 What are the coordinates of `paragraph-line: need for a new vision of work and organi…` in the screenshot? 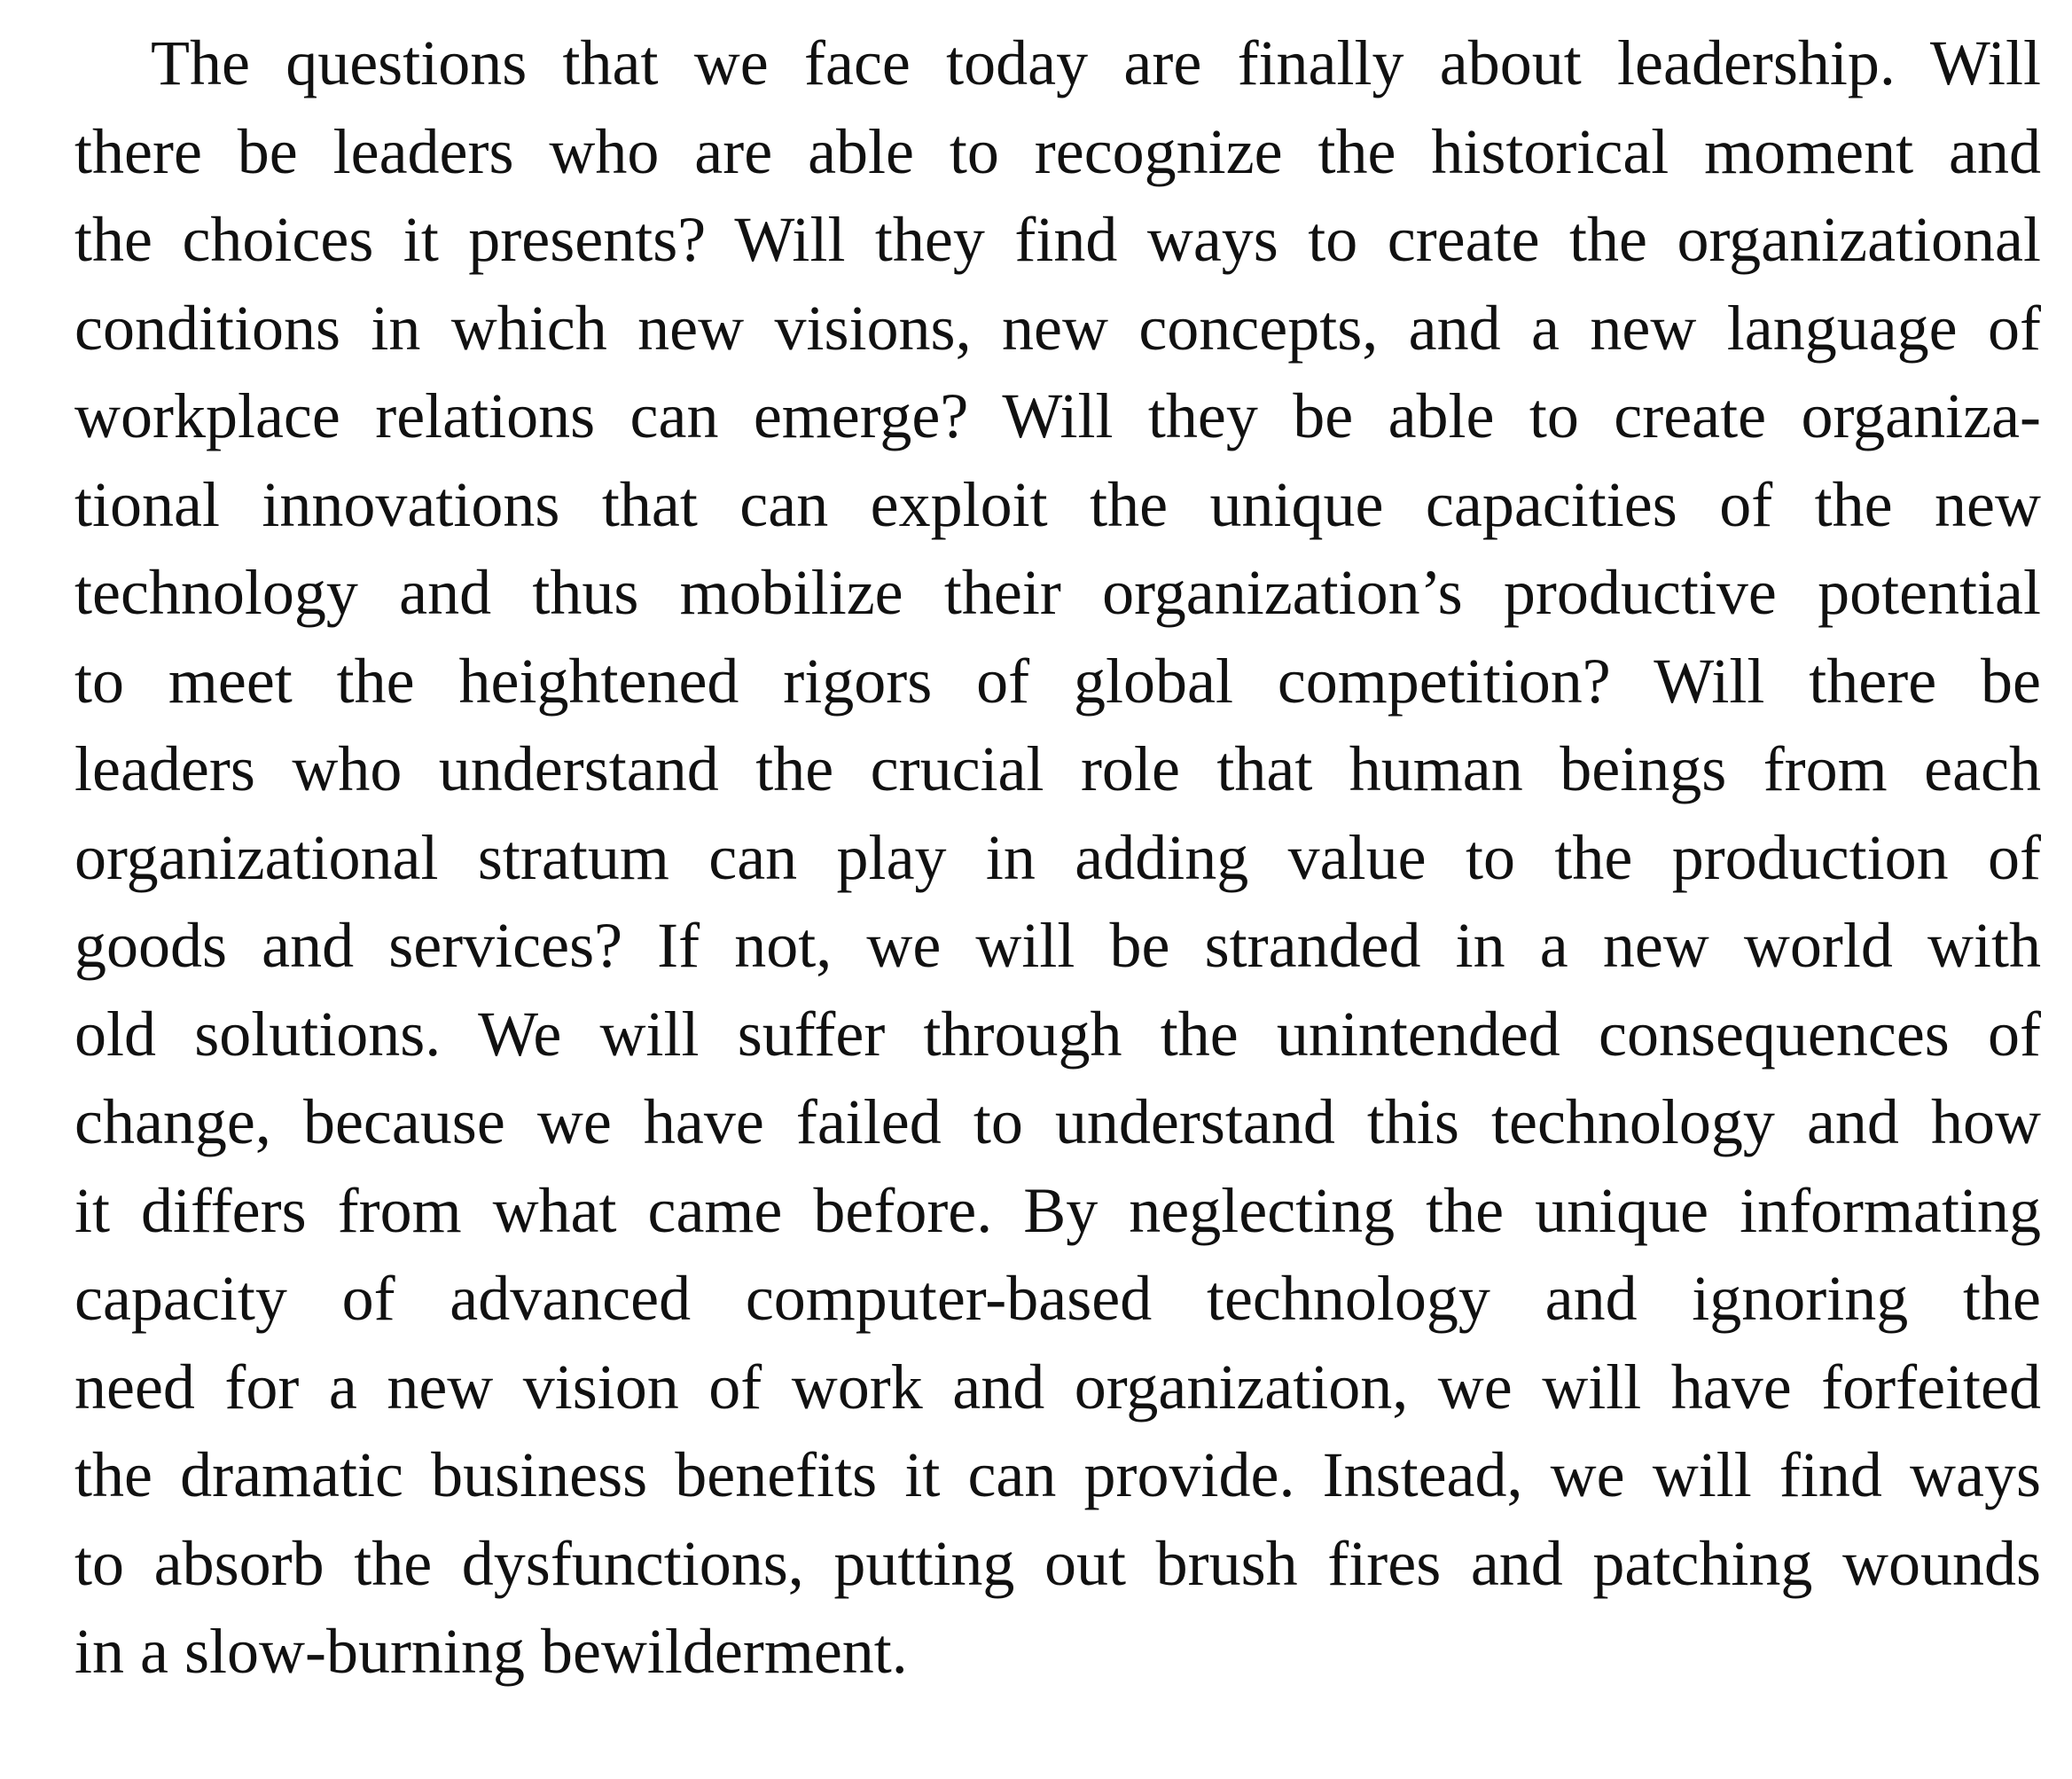 It's located at (1057, 1386).